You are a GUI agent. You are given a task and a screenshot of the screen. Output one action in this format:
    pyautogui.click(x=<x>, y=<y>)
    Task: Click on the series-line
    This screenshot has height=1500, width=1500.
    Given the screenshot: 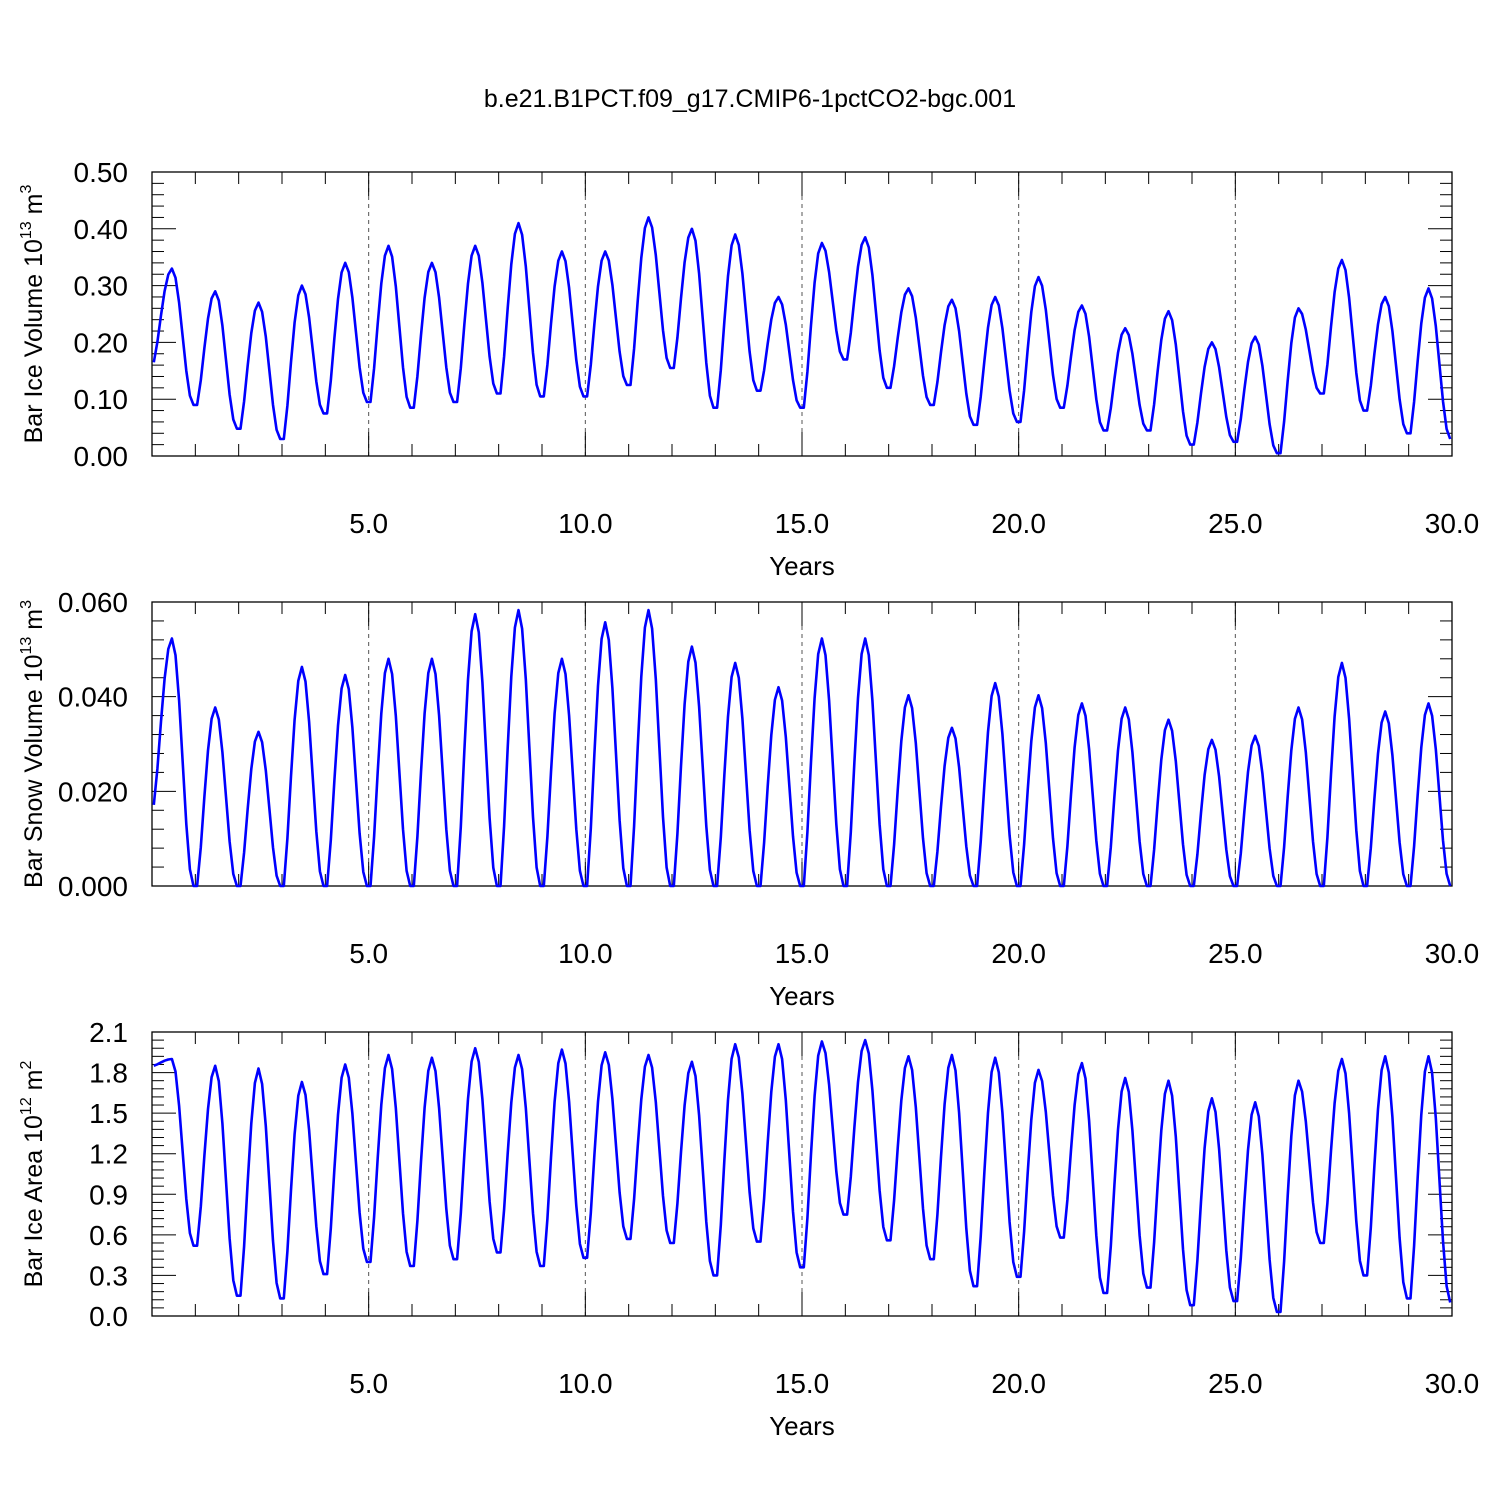 What is the action you would take?
    pyautogui.click(x=802, y=335)
    